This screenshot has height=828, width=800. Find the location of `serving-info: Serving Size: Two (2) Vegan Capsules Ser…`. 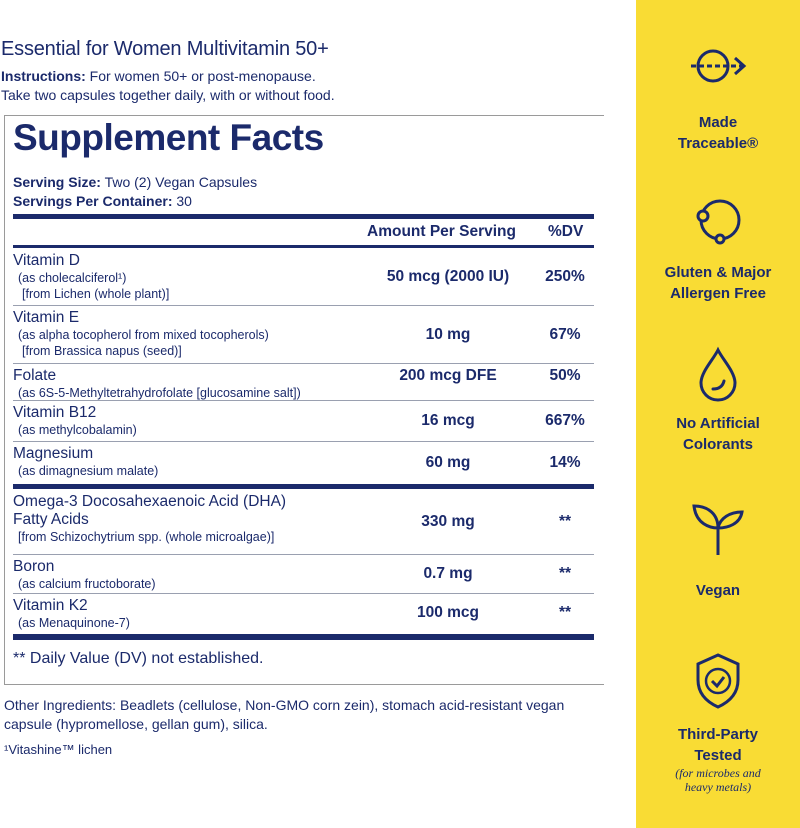

serving-info: Serving Size: Two (2) Vegan Capsules Ser… is located at coordinates (135, 192).